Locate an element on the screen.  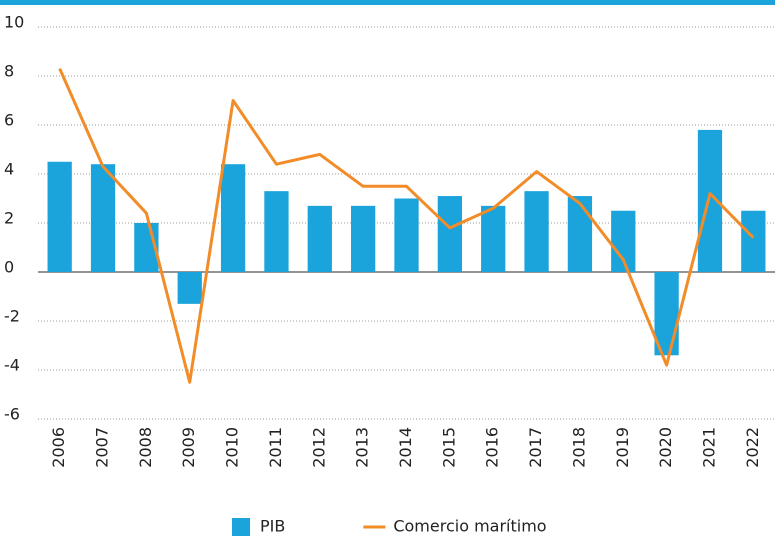
y-tick-label: 8 is located at coordinates (9, 71).